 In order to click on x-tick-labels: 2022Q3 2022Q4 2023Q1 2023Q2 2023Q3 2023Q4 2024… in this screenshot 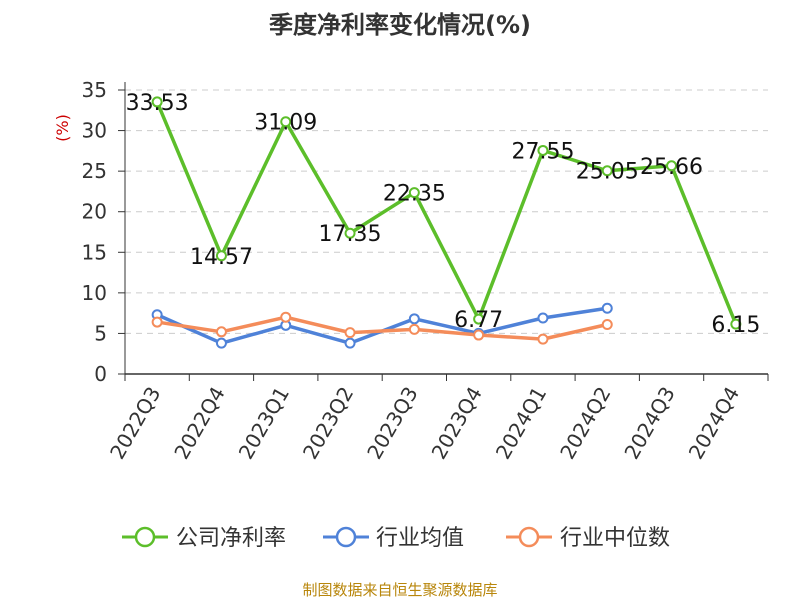, I will do `click(424, 423)`.